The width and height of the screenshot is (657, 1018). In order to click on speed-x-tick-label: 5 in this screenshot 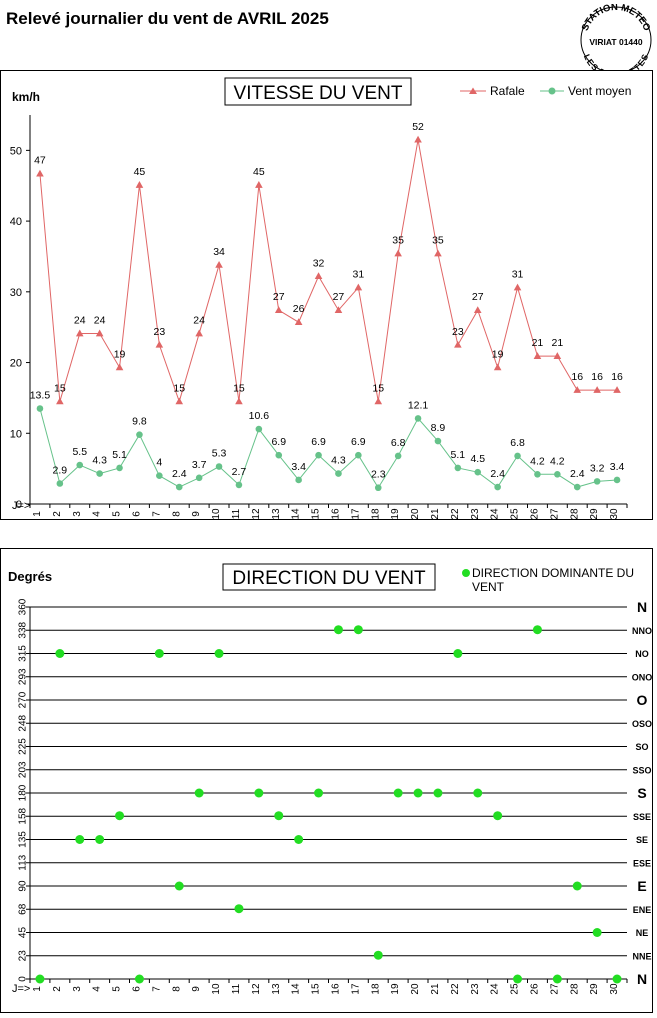, I will do `click(117, 514)`.